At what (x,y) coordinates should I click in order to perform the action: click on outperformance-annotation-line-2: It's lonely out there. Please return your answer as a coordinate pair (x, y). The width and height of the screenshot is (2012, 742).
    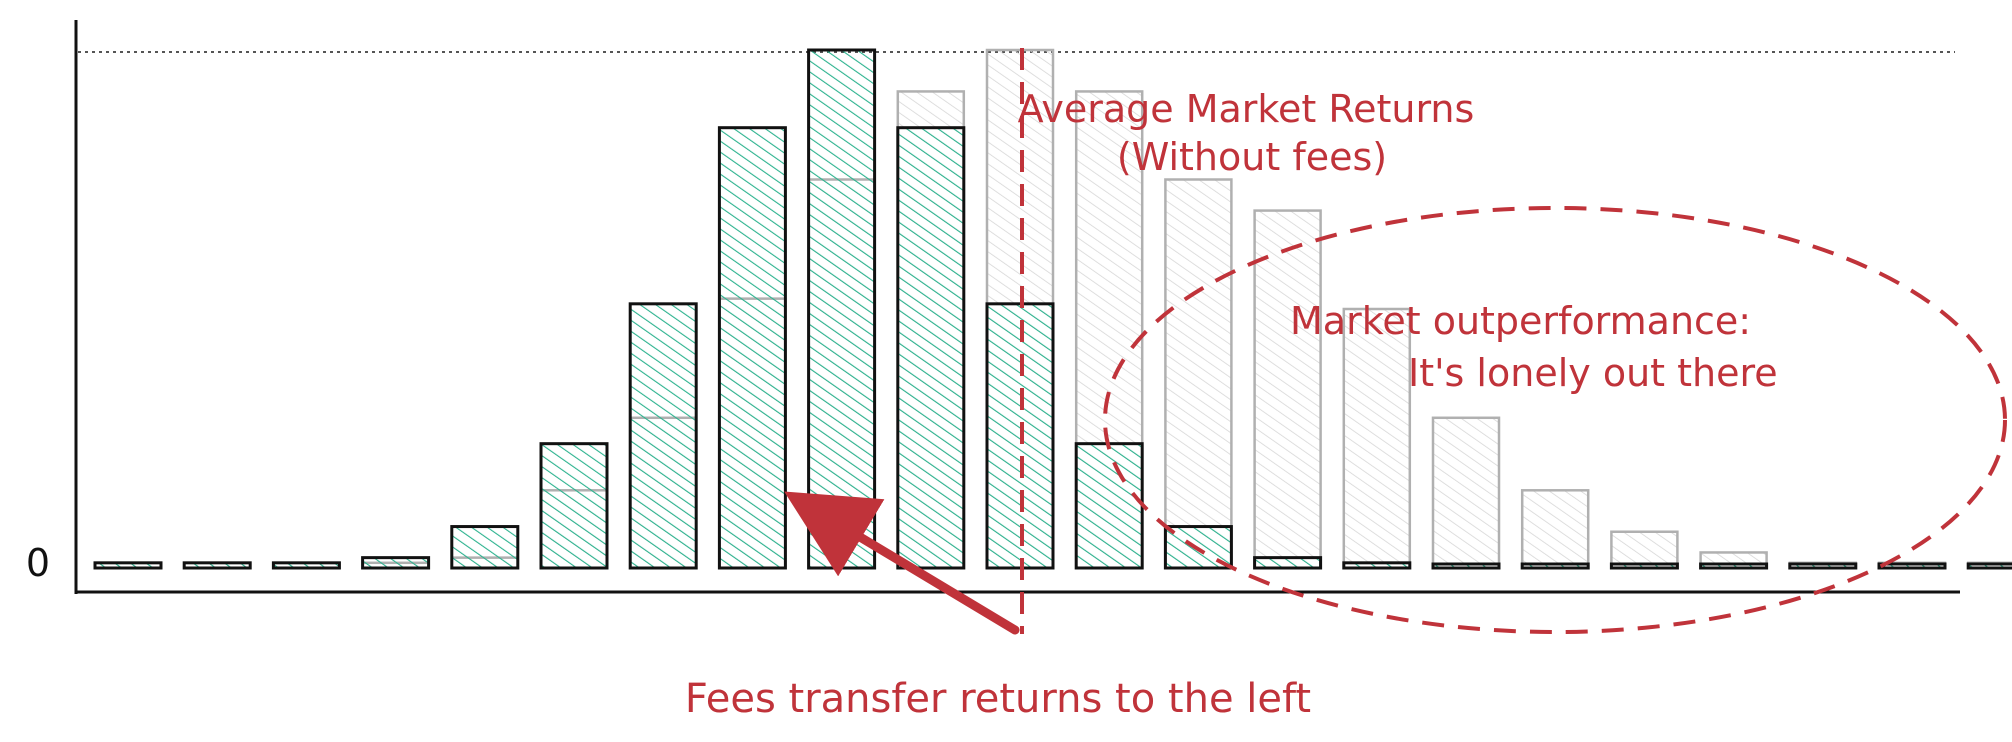
    Looking at the image, I should click on (1593, 373).